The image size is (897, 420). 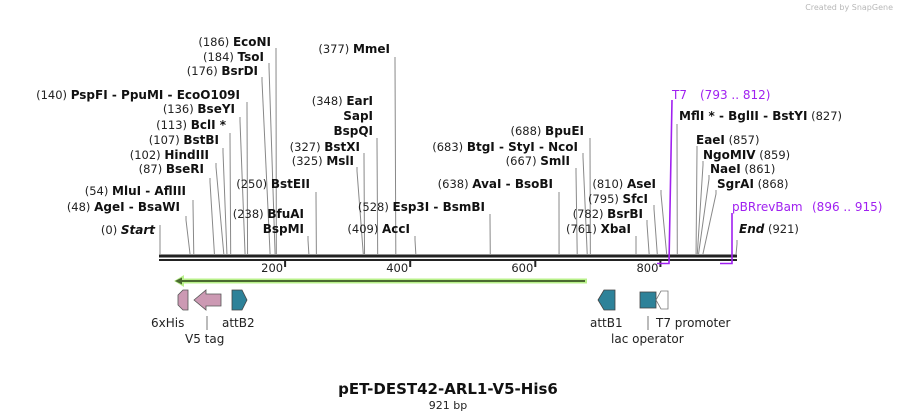 What do you see at coordinates (598, 229) in the screenshot?
I see `enzyme-site-xbai: (761) XbaI` at bounding box center [598, 229].